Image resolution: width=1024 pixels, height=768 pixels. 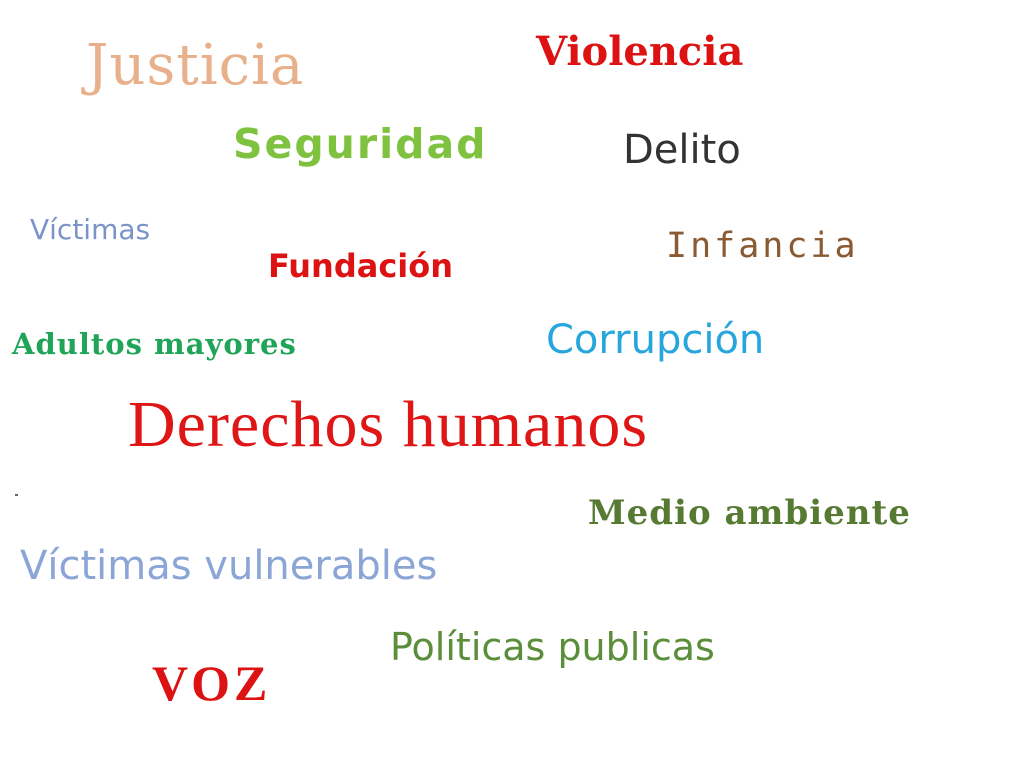 What do you see at coordinates (212, 683) in the screenshot?
I see `word-voz: VOZ` at bounding box center [212, 683].